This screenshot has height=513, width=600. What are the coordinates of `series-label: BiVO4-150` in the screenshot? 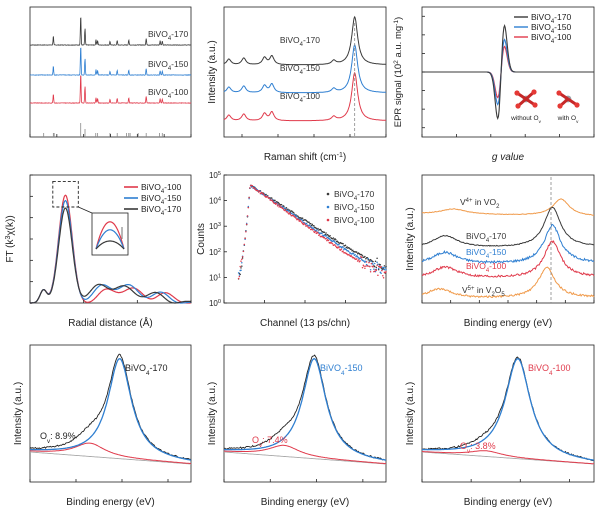 It's located at (486, 253).